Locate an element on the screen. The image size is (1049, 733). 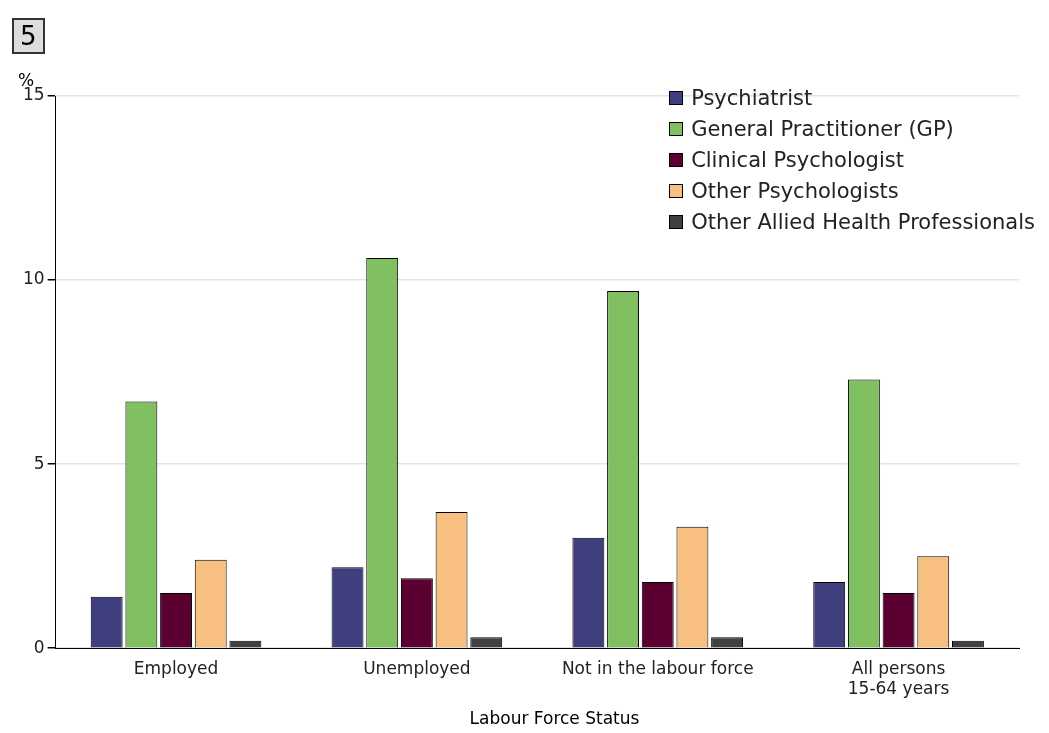
x-tick-label: Unemployed is located at coordinates (417, 667).